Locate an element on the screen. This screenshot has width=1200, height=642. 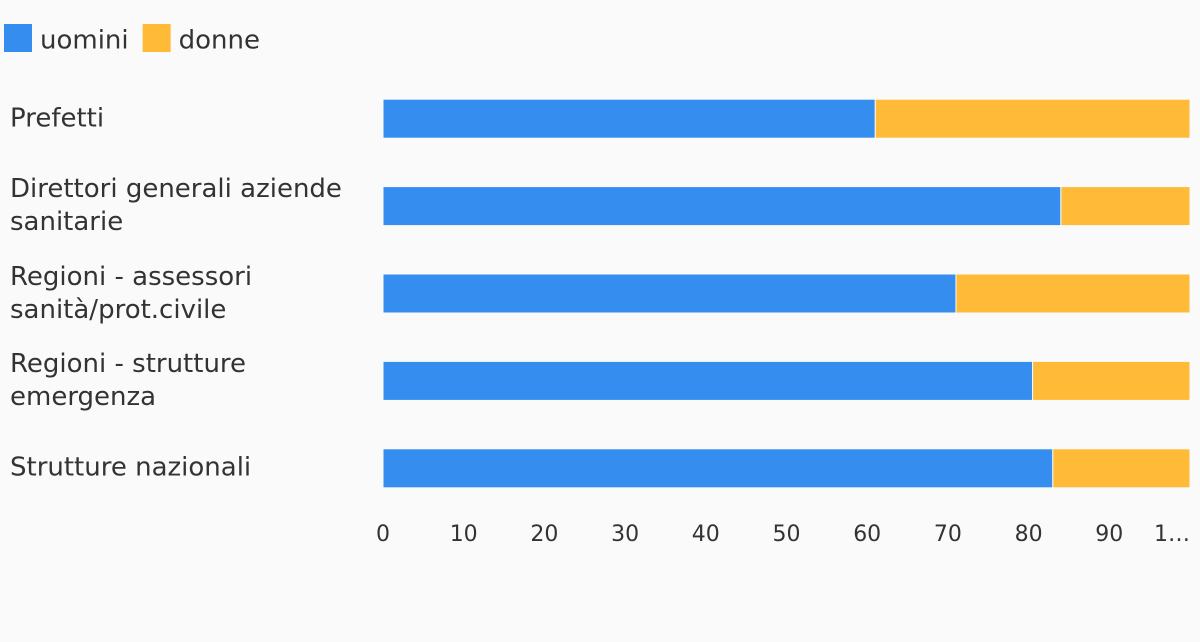
legend-label: uomini is located at coordinates (84, 41).